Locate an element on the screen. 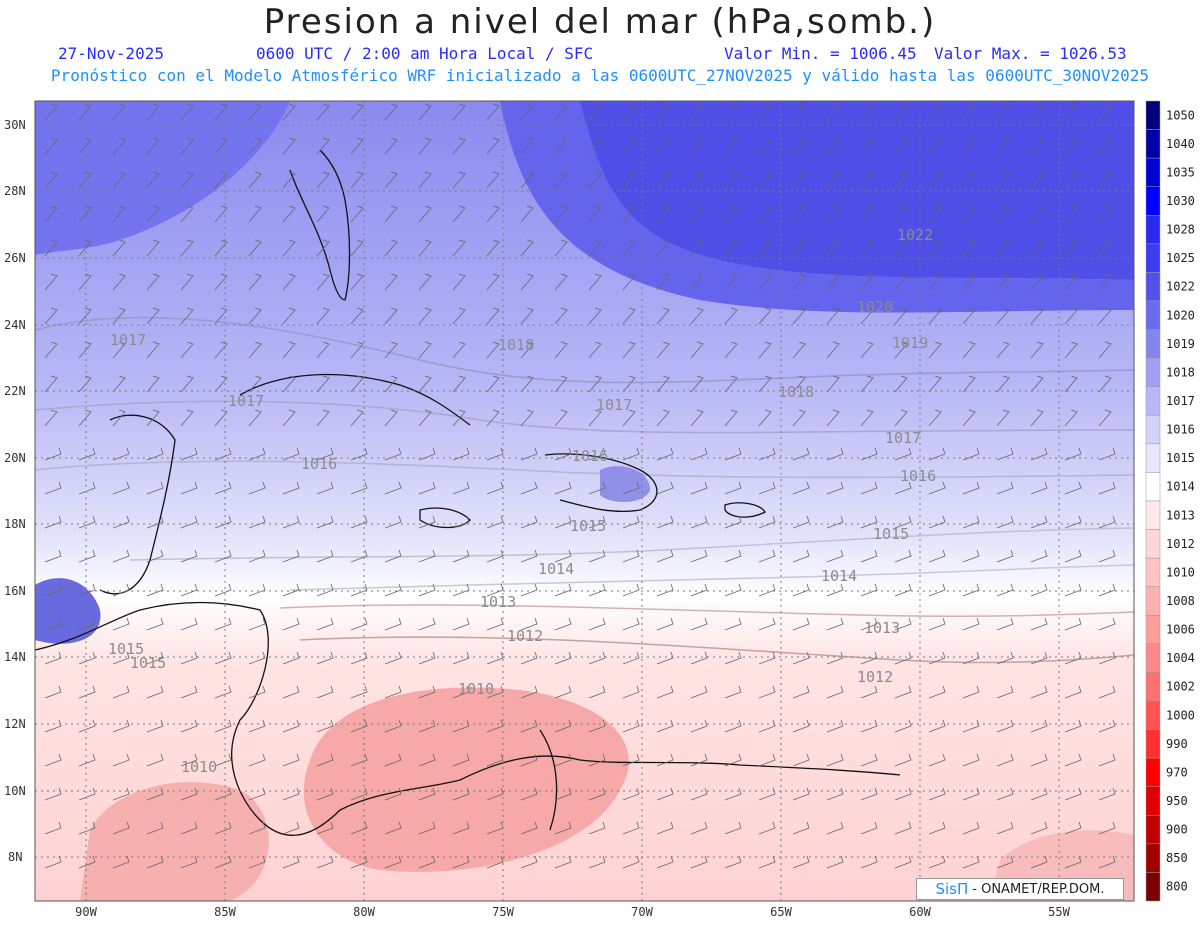 This screenshot has width=1200, height=927. colorbar-label: 1010 is located at coordinates (1180, 572).